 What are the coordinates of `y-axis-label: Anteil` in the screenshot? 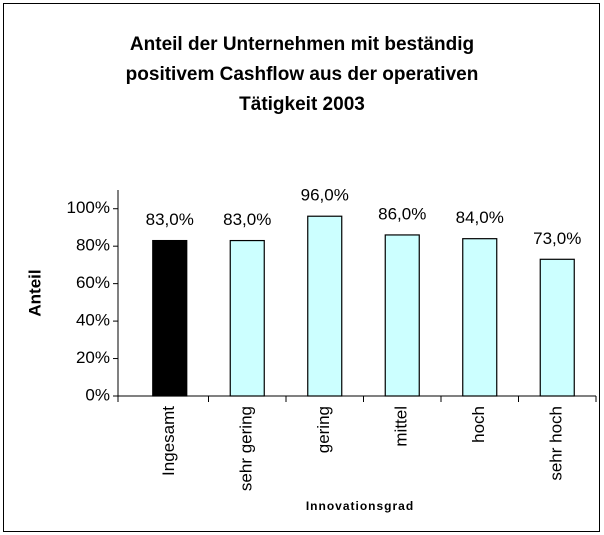 It's located at (34, 292).